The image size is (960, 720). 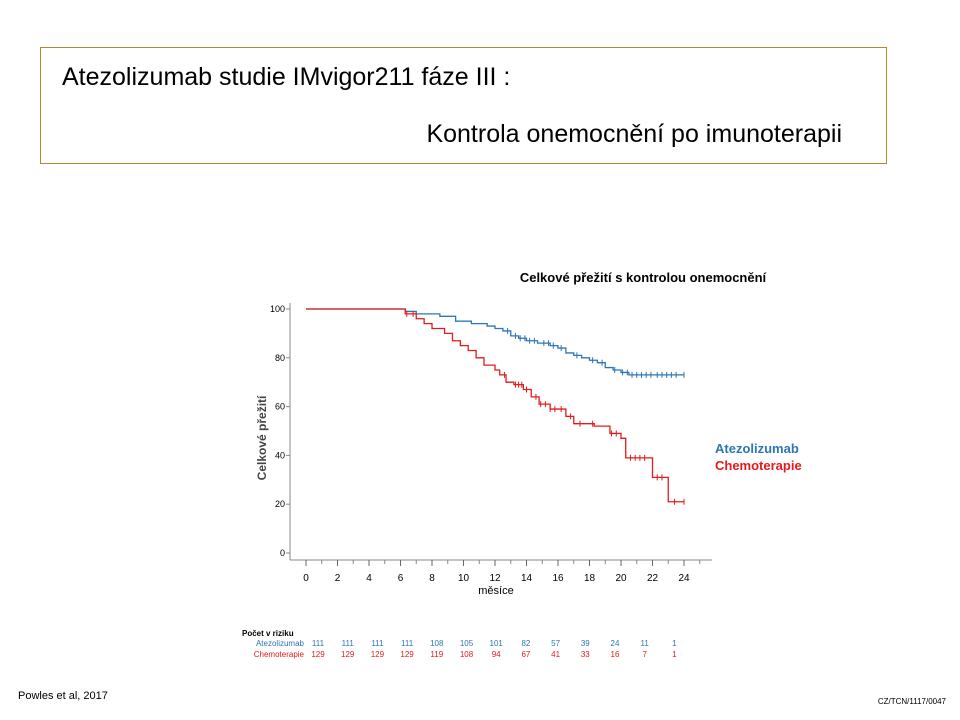 I want to click on risk-count: 11, so click(x=645, y=643).